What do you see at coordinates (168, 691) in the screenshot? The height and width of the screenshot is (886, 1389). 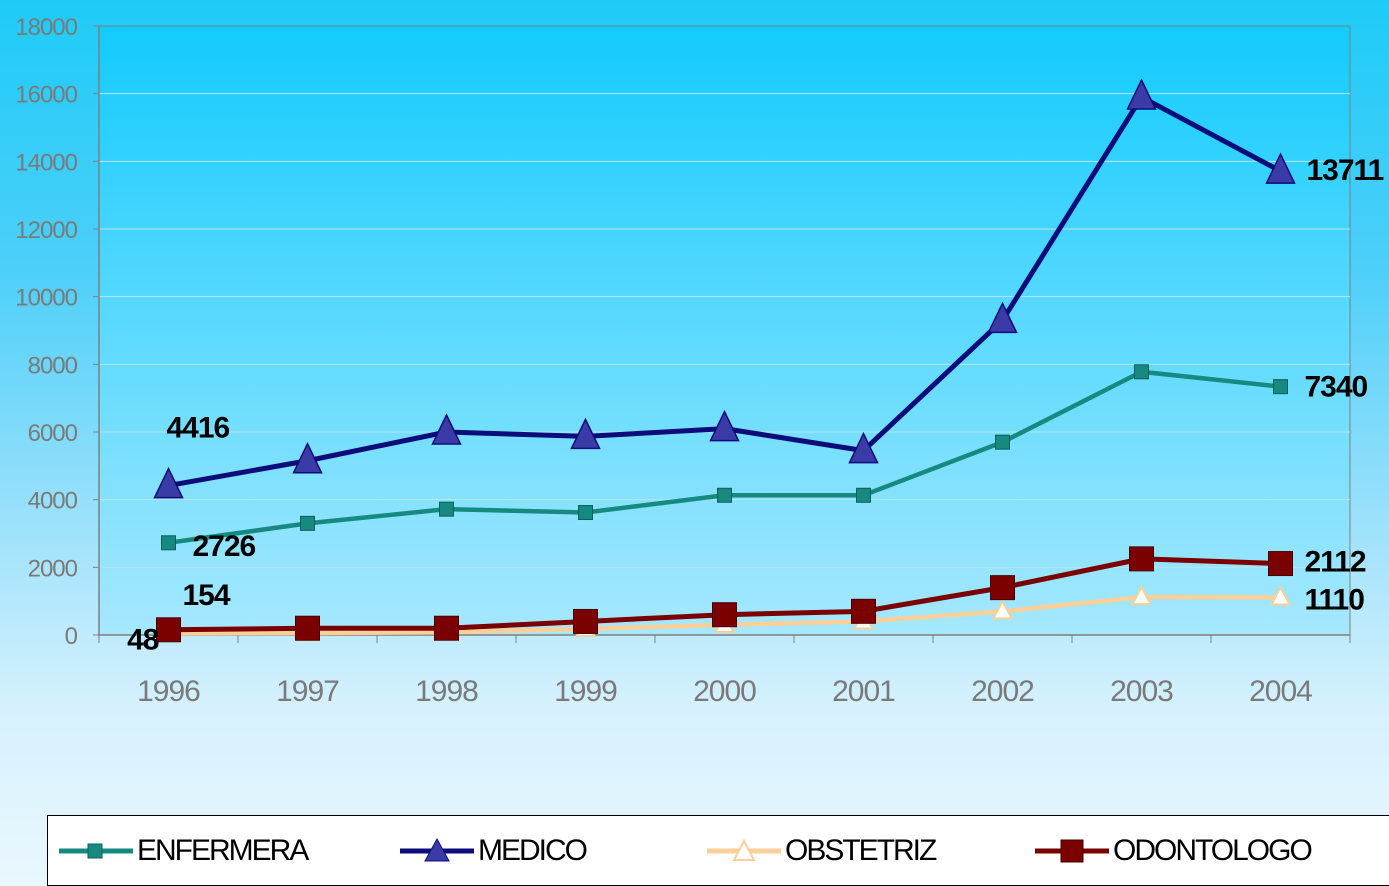 I see `x-tick-label: 1996` at bounding box center [168, 691].